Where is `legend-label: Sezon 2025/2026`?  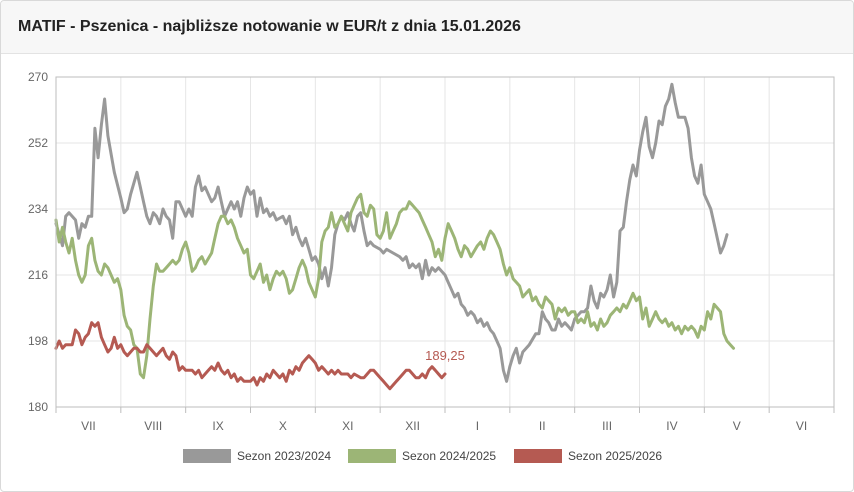 legend-label: Sezon 2025/2026 is located at coordinates (615, 456).